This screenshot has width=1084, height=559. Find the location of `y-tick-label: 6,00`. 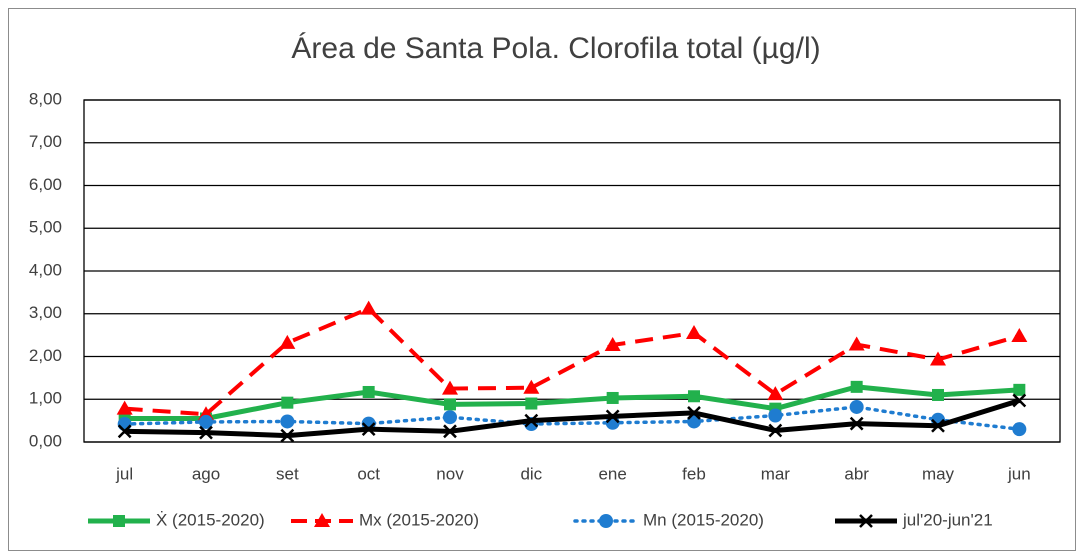

y-tick-label: 6,00 is located at coordinates (45, 184).